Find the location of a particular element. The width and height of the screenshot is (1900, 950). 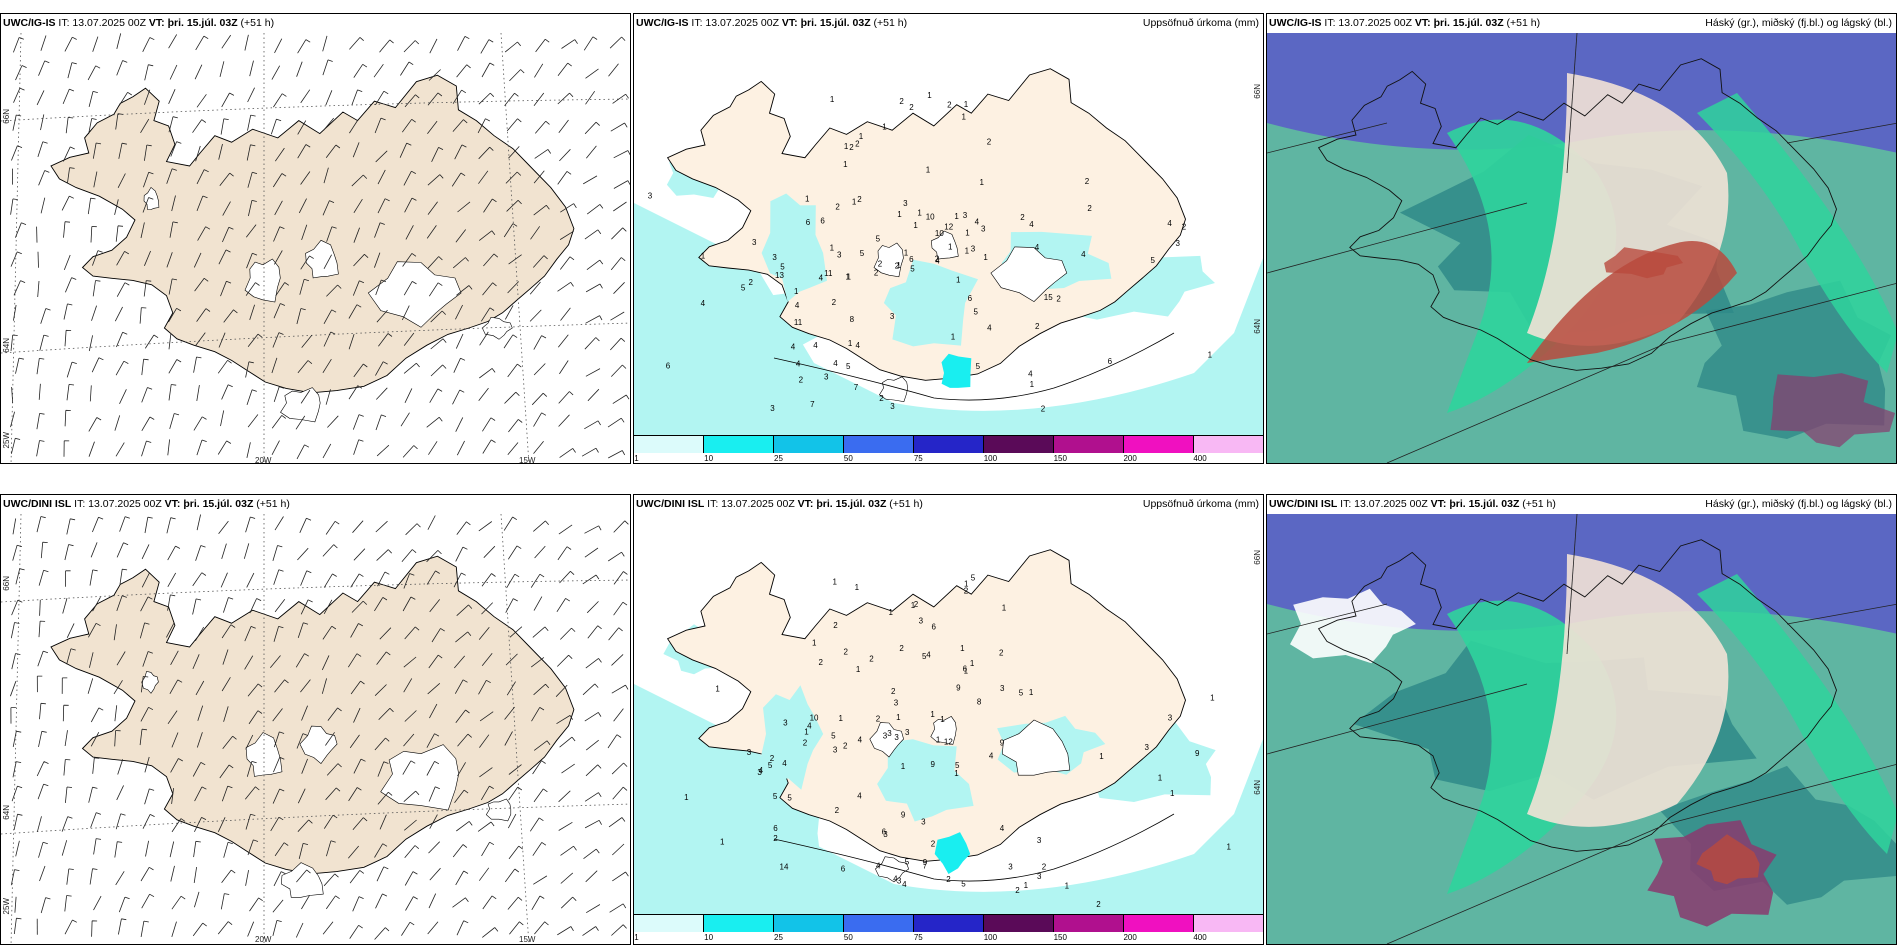

colorbar-tick-label: 1 is located at coordinates (636, 458).